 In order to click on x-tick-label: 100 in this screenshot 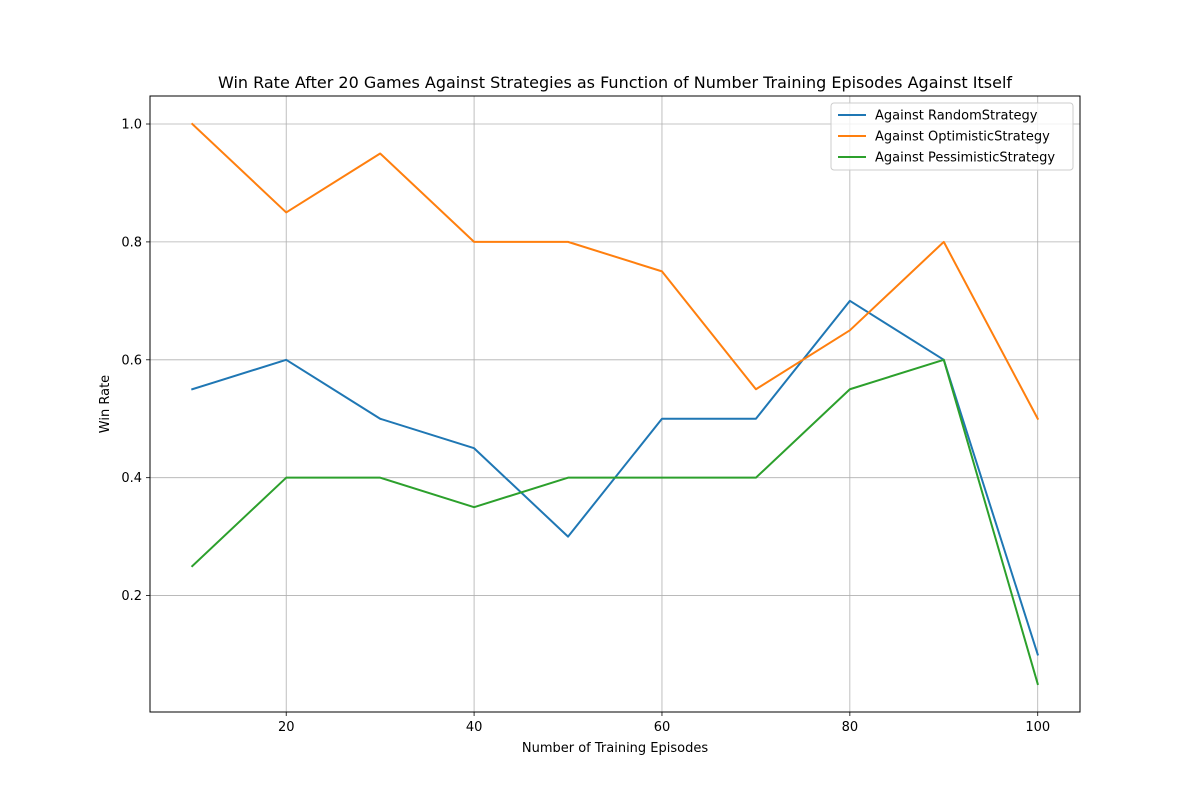, I will do `click(1037, 727)`.